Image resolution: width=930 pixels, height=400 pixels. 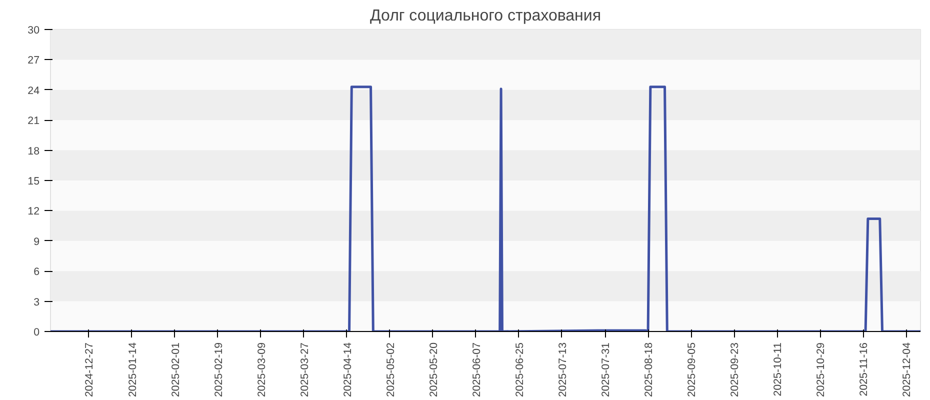 I want to click on y-tick-label: 18, so click(x=34, y=151).